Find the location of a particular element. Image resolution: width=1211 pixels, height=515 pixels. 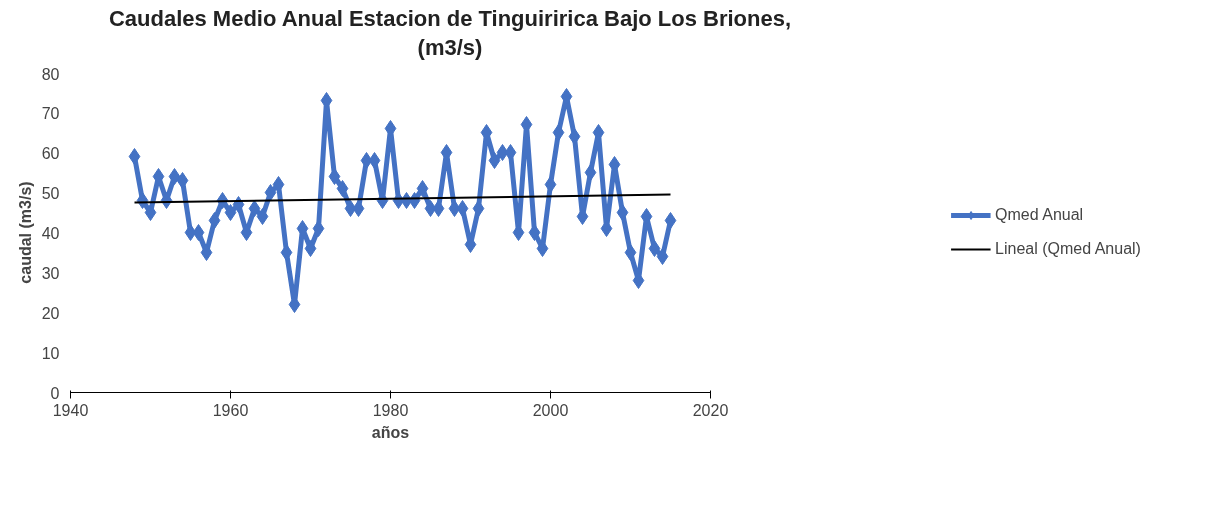

y-tick-label: 70 is located at coordinates (50, 113).